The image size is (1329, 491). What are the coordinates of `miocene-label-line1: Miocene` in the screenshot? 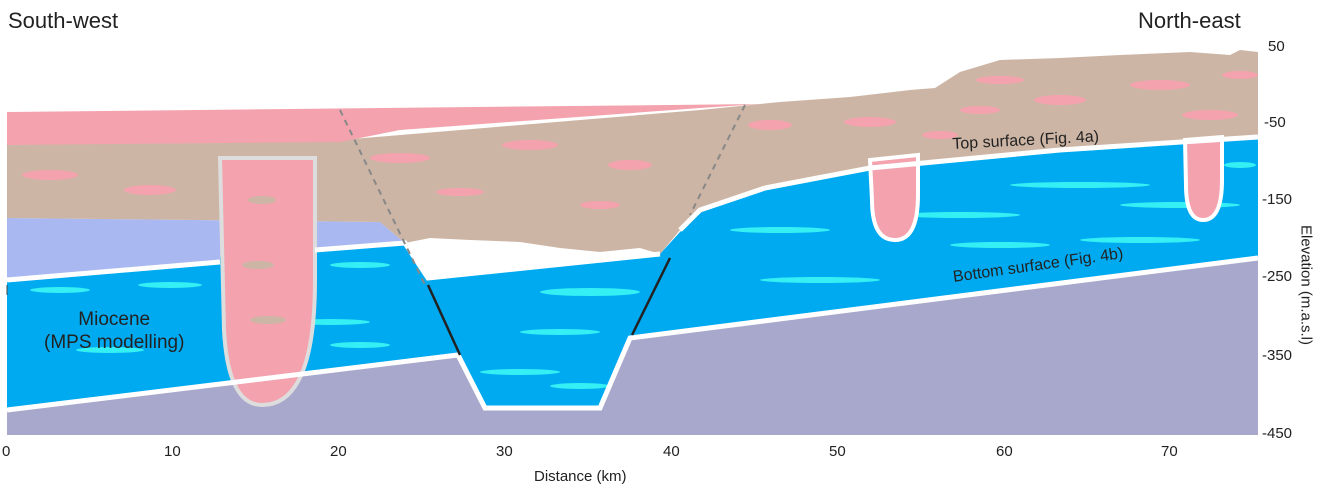 It's located at (114, 319).